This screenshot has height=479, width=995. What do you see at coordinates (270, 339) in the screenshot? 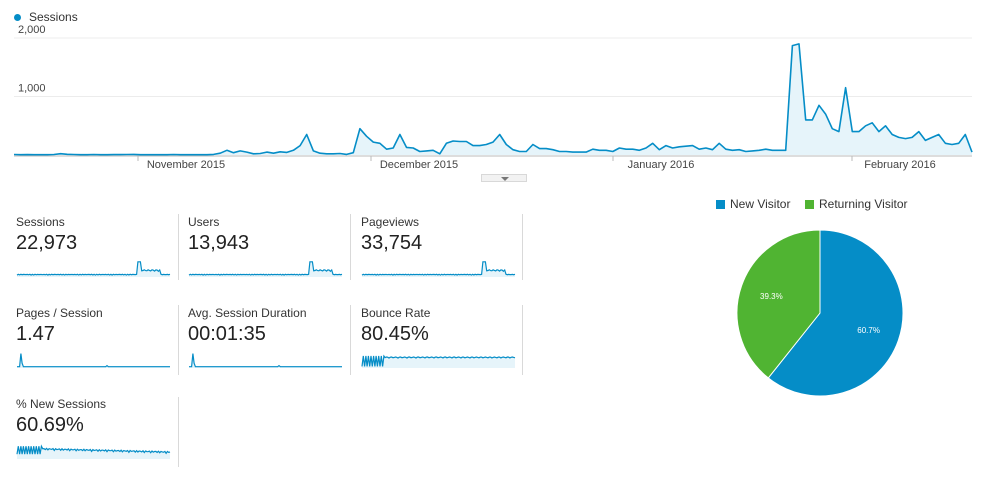
I see `metric-avg-session-duration: Avg. Session Duration 00:01:35` at bounding box center [270, 339].